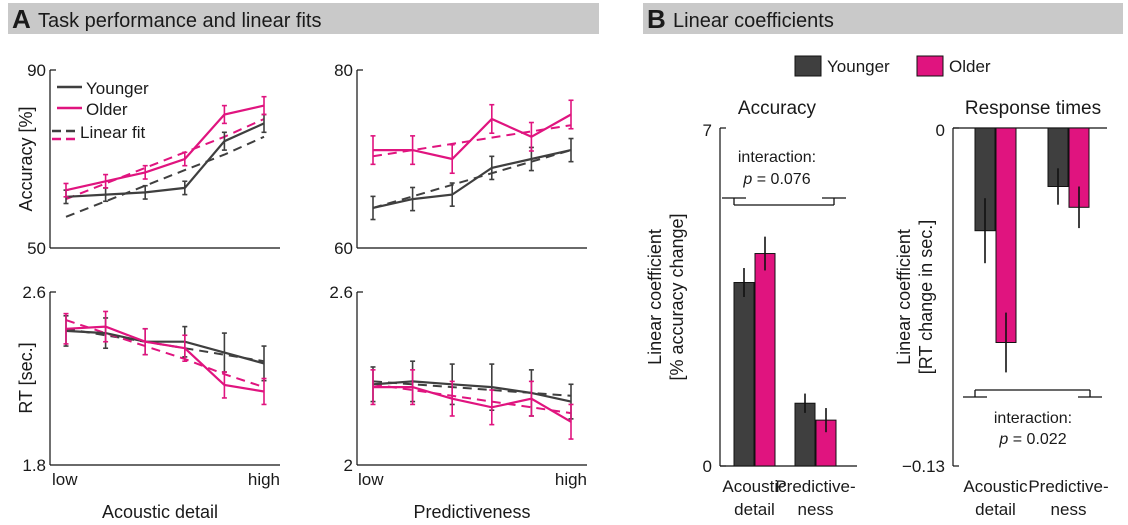 The height and width of the screenshot is (525, 1128). What do you see at coordinates (926, 297) in the screenshot?
I see `y-axis-label-units: [RT change in sec.]` at bounding box center [926, 297].